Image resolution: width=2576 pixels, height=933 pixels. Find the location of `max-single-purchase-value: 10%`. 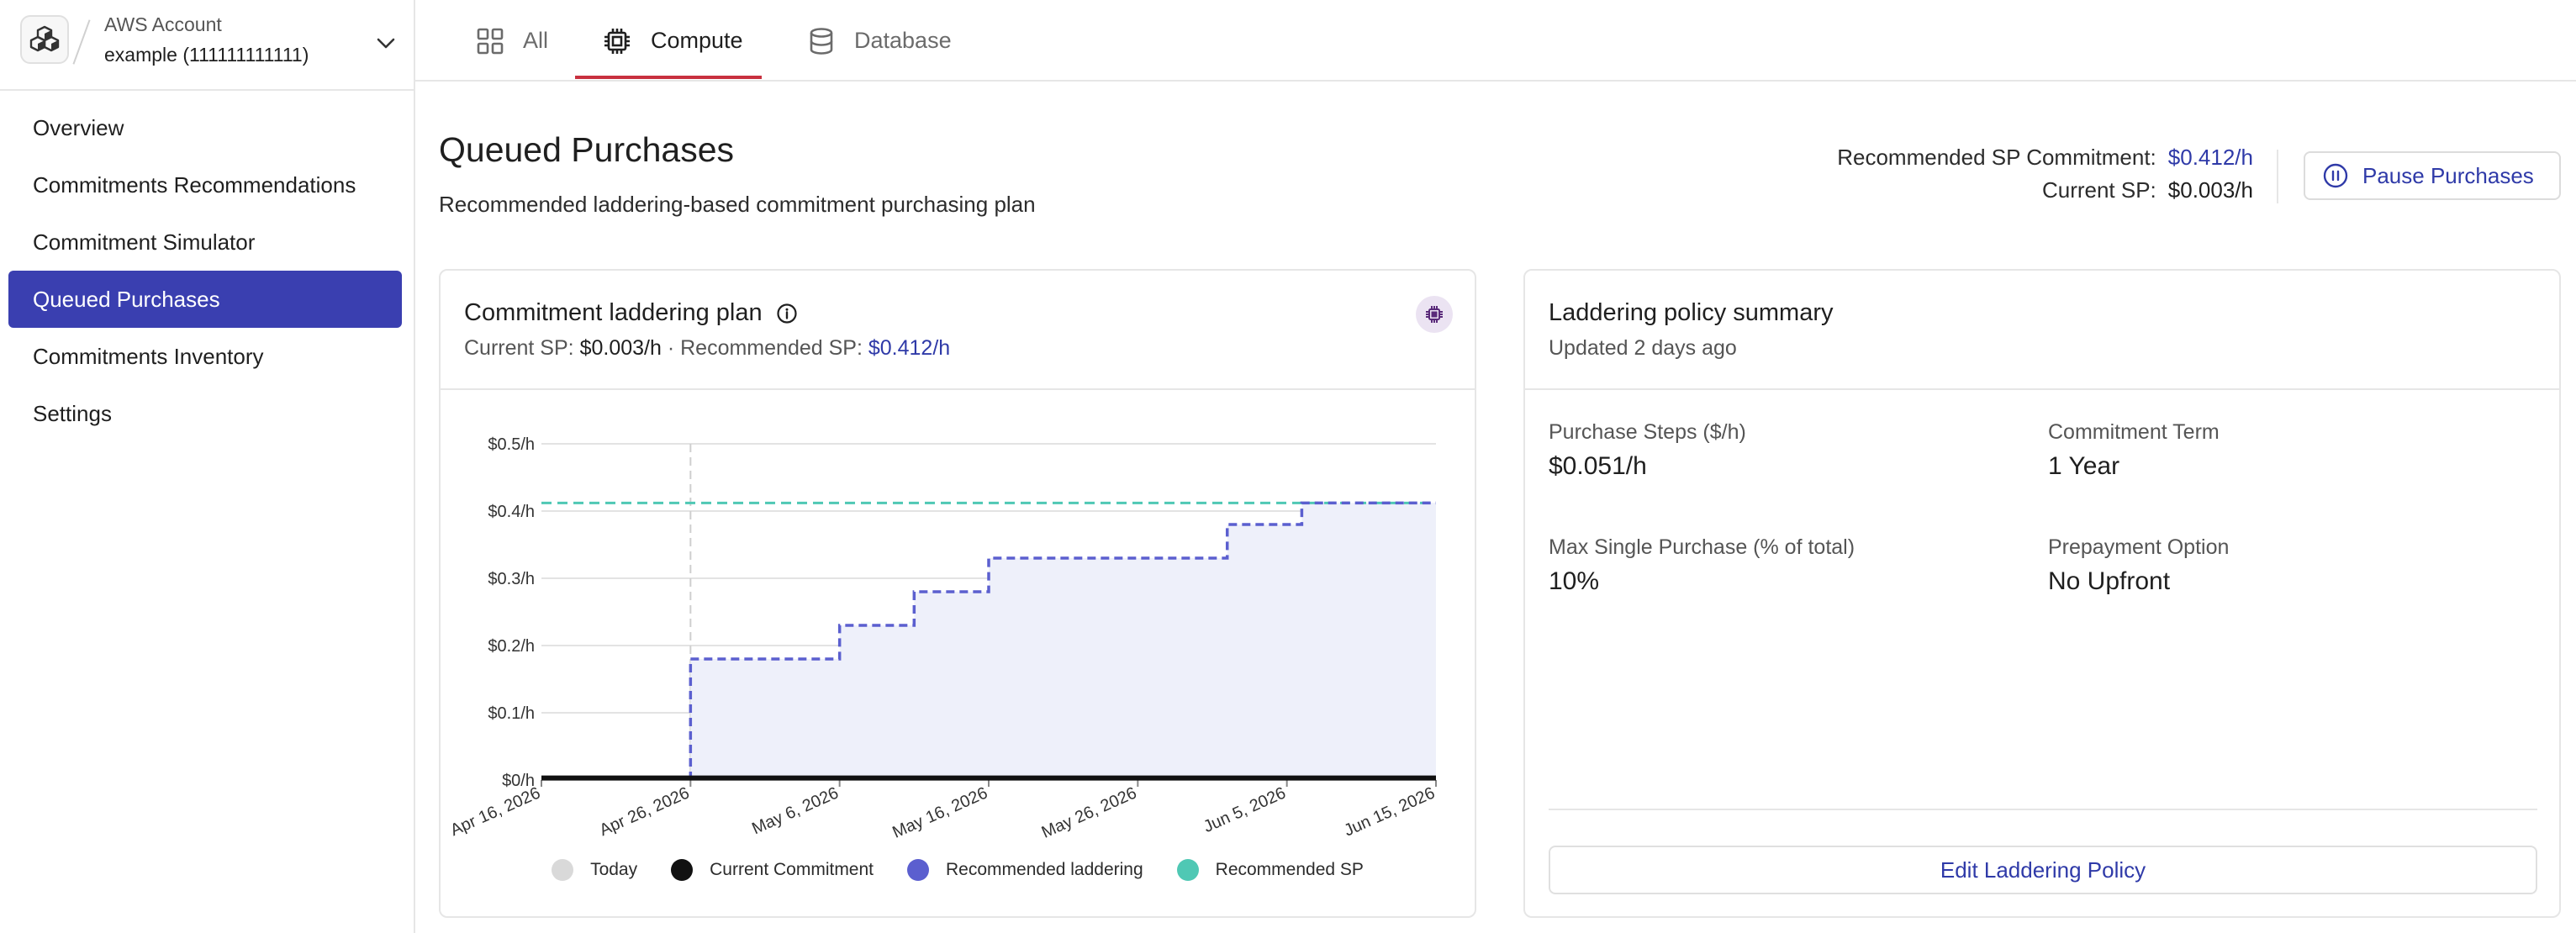

max-single-purchase-value: 10% is located at coordinates (1574, 581).